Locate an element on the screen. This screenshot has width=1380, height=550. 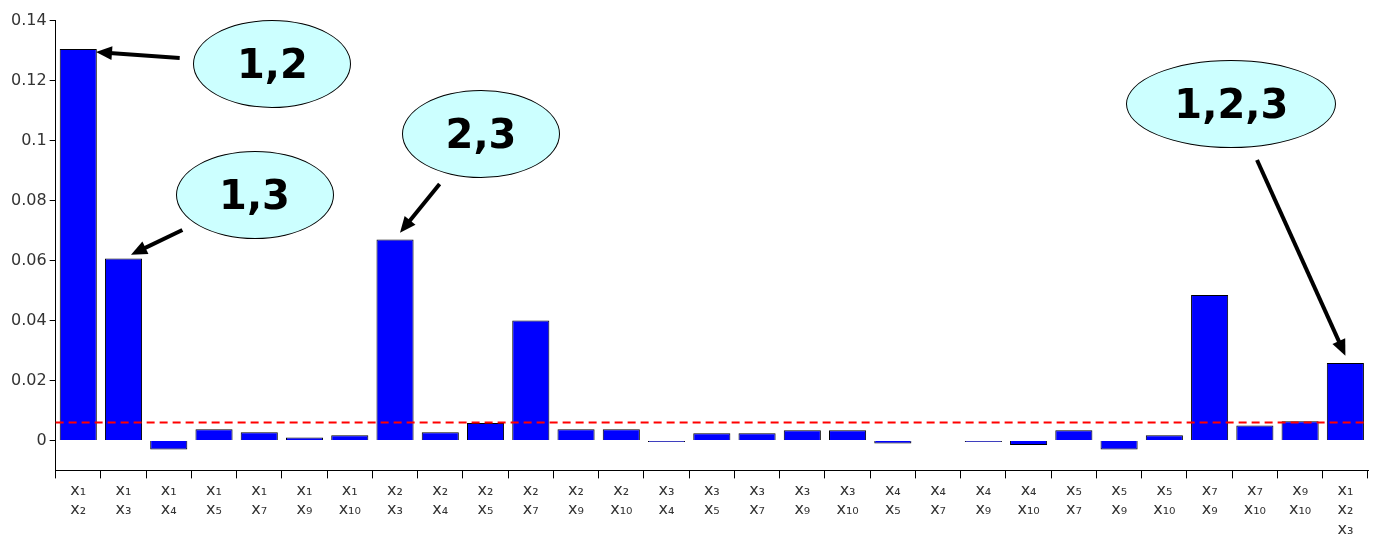
annotation: 2,3 is located at coordinates (481, 133).